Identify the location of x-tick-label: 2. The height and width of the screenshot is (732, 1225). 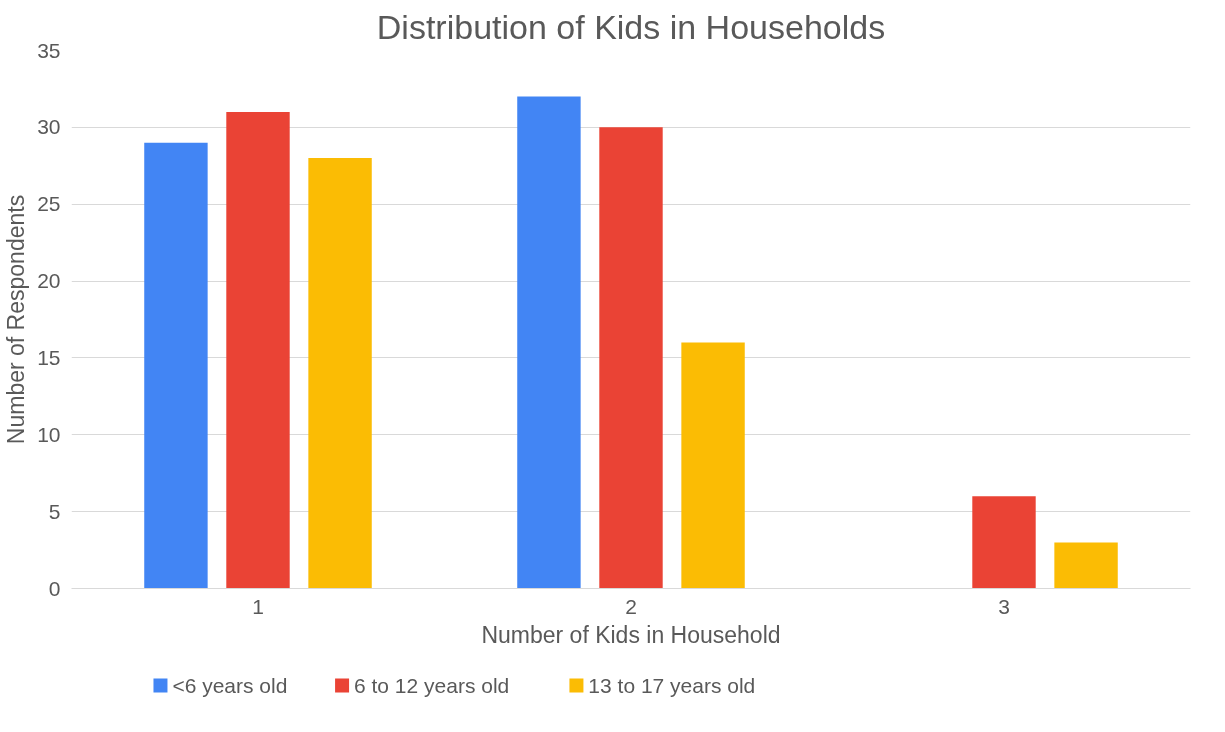
(631, 606).